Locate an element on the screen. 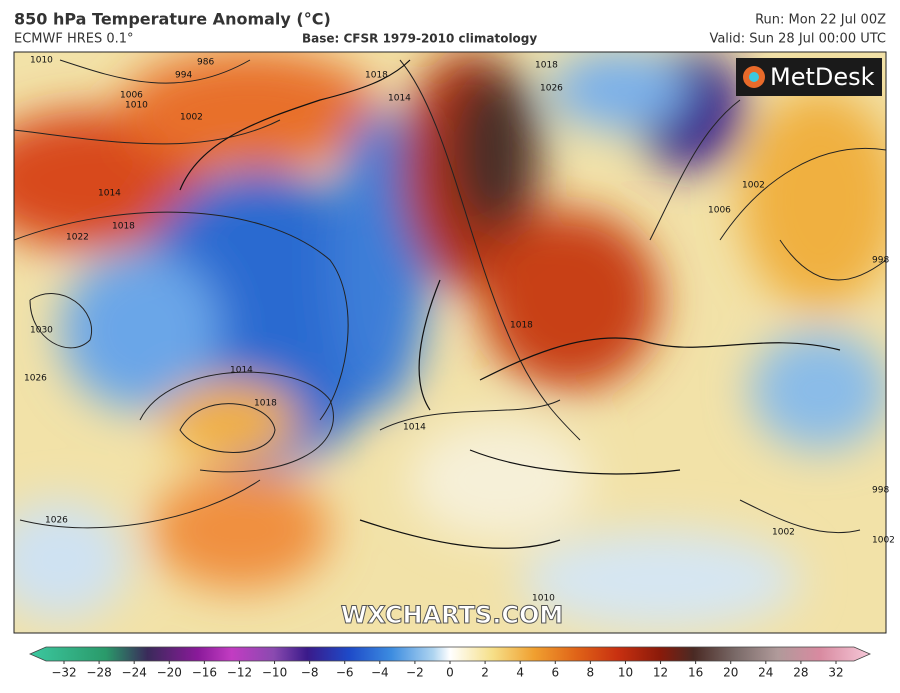 This screenshot has width=900, height=693. colorbar-tick-label: 0 is located at coordinates (450, 673).